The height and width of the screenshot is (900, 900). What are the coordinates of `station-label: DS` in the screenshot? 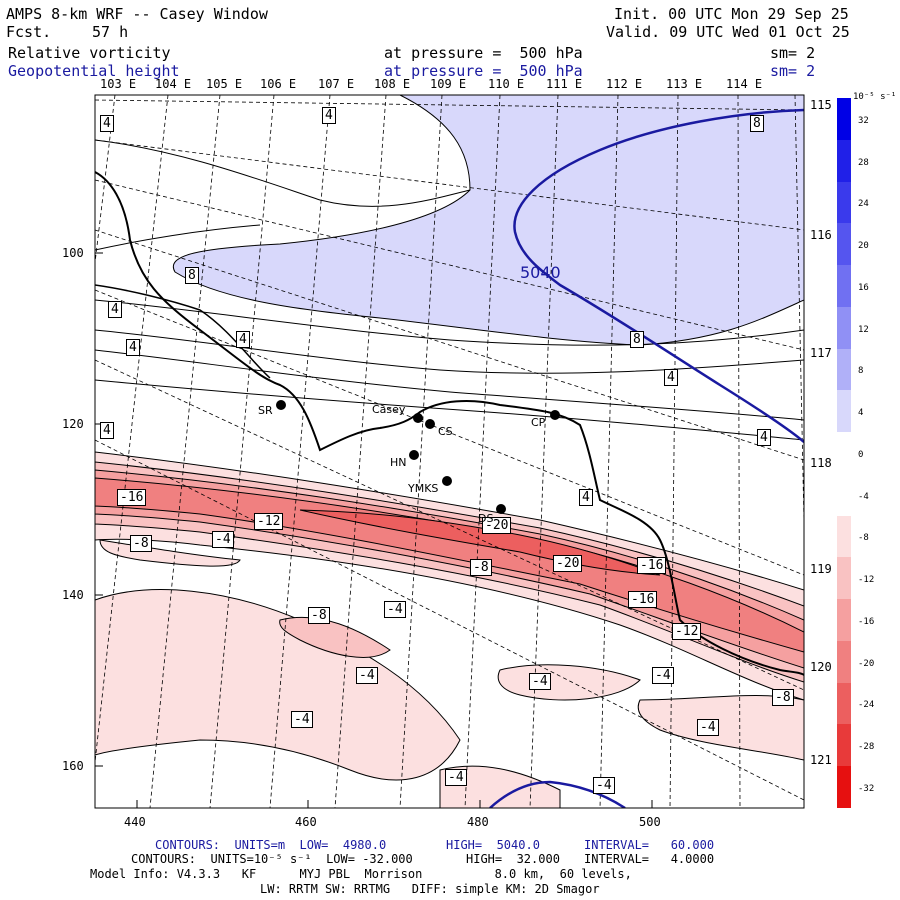 It's located at (486, 518).